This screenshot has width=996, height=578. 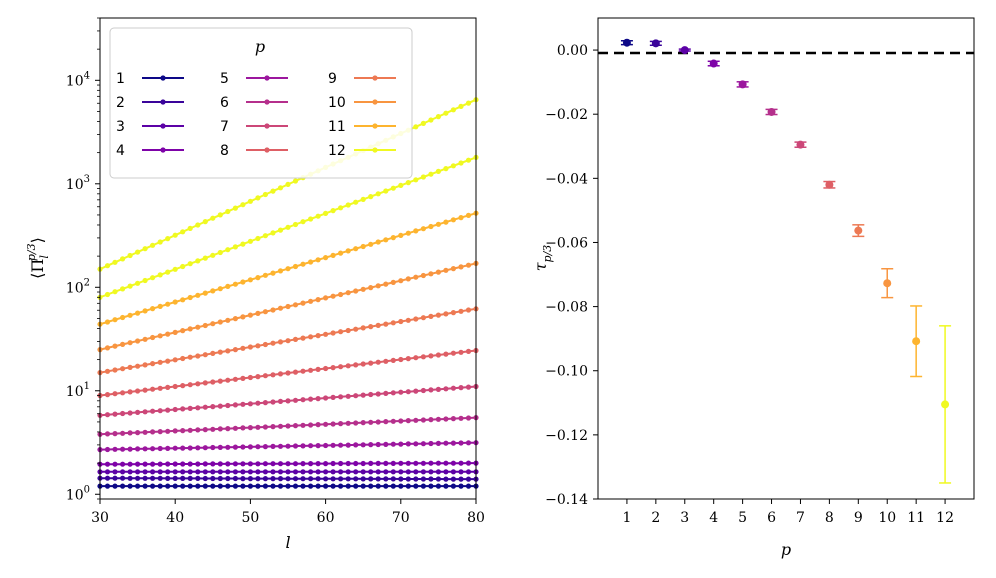 I want to click on y-tick-label: 102, so click(x=78, y=286).